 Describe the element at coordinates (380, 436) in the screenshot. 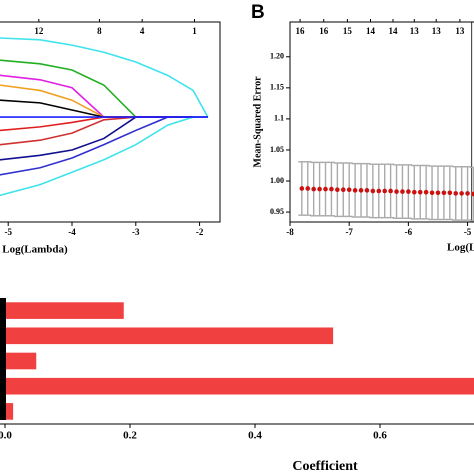

I see `x-tick-label: 0.6` at that location.